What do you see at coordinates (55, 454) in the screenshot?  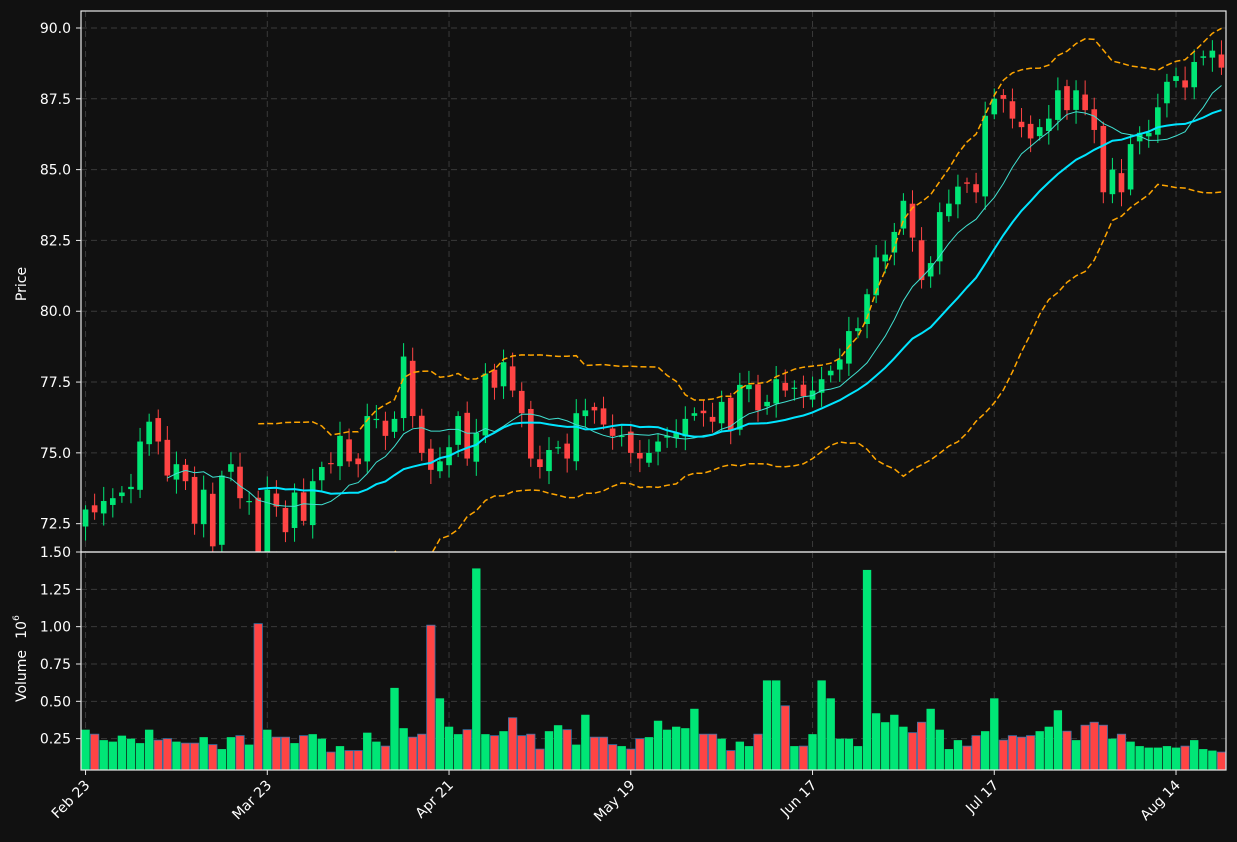 I see `price-tick-label: 75.0` at bounding box center [55, 454].